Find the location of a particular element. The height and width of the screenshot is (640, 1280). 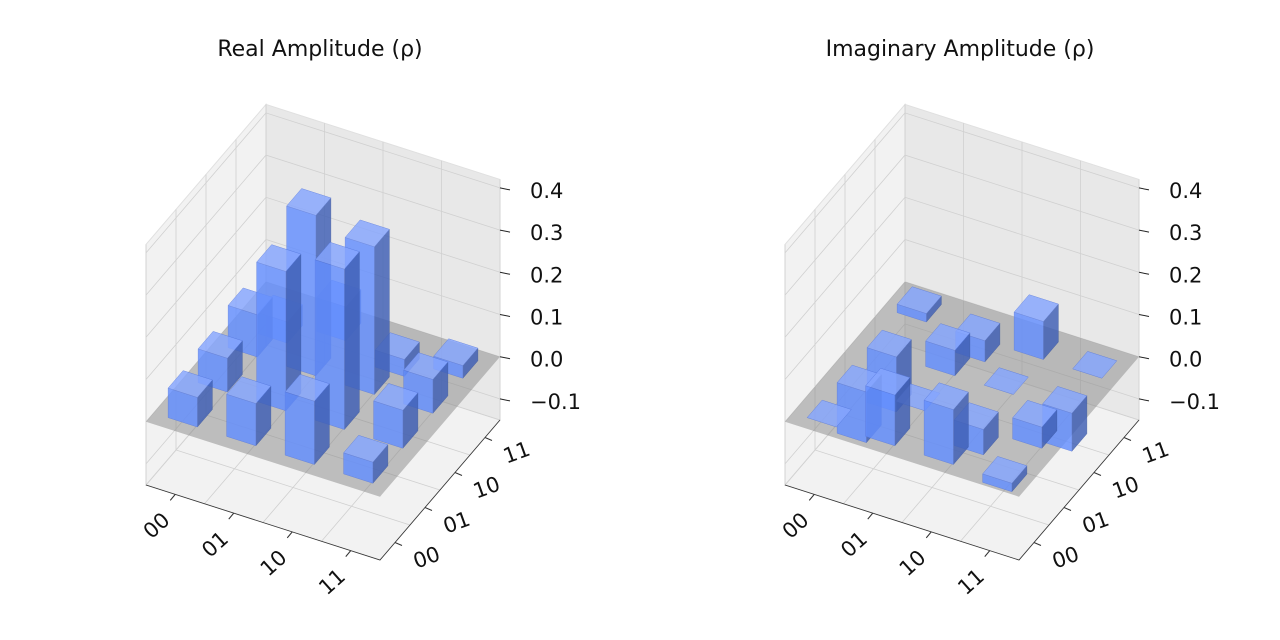

z-tick-label: 0.4 is located at coordinates (546, 191).